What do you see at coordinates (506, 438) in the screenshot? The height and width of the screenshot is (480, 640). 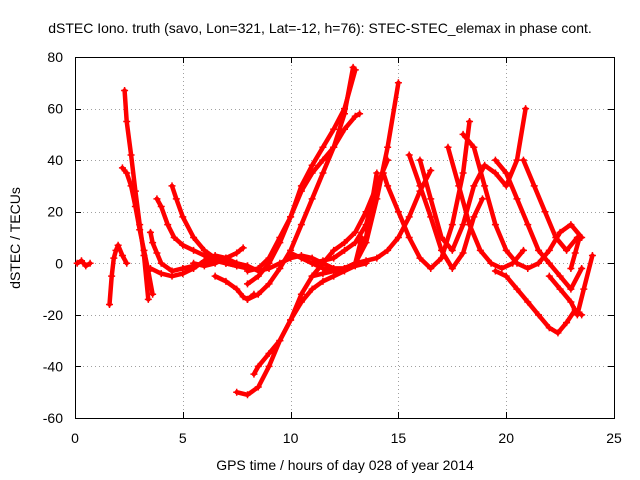 I see `x-tick-label: 20` at bounding box center [506, 438].